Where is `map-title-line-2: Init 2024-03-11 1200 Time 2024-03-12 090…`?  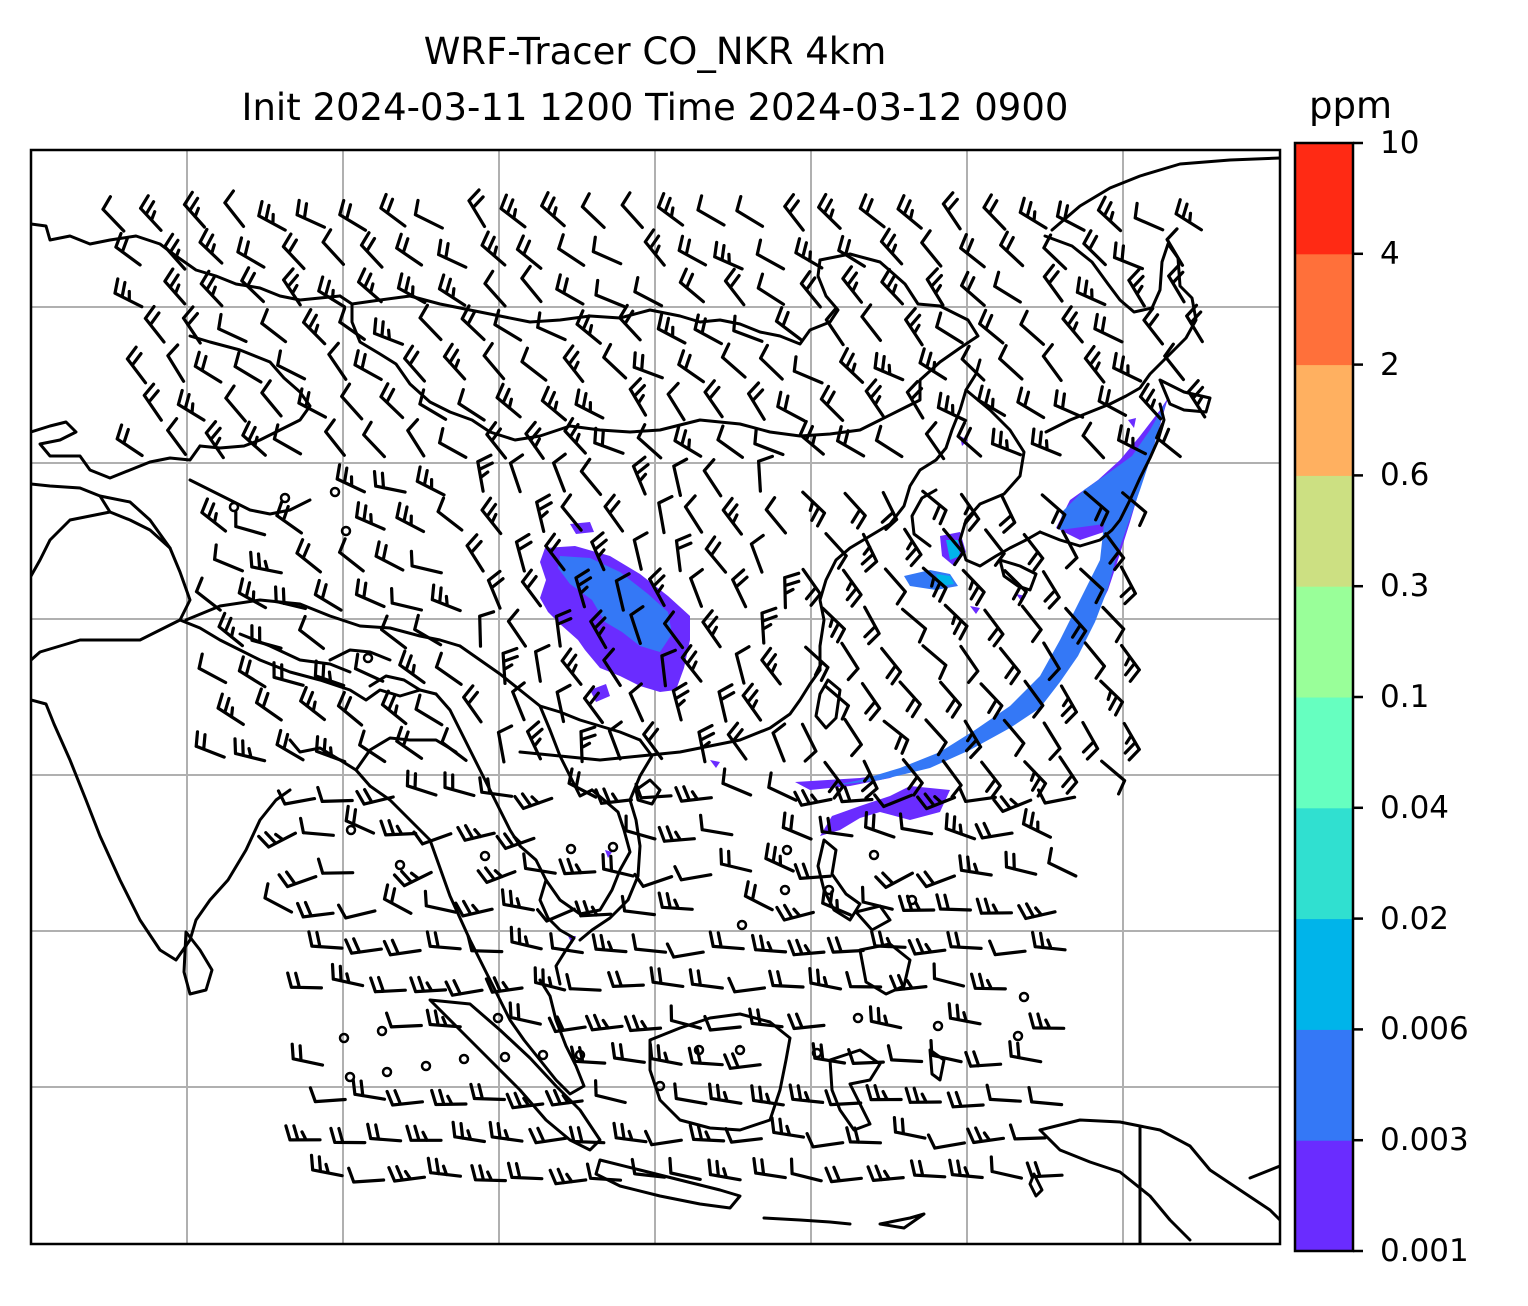
map-title-line-2: Init 2024-03-11 1200 Time 2024-03-12 090… is located at coordinates (655, 107).